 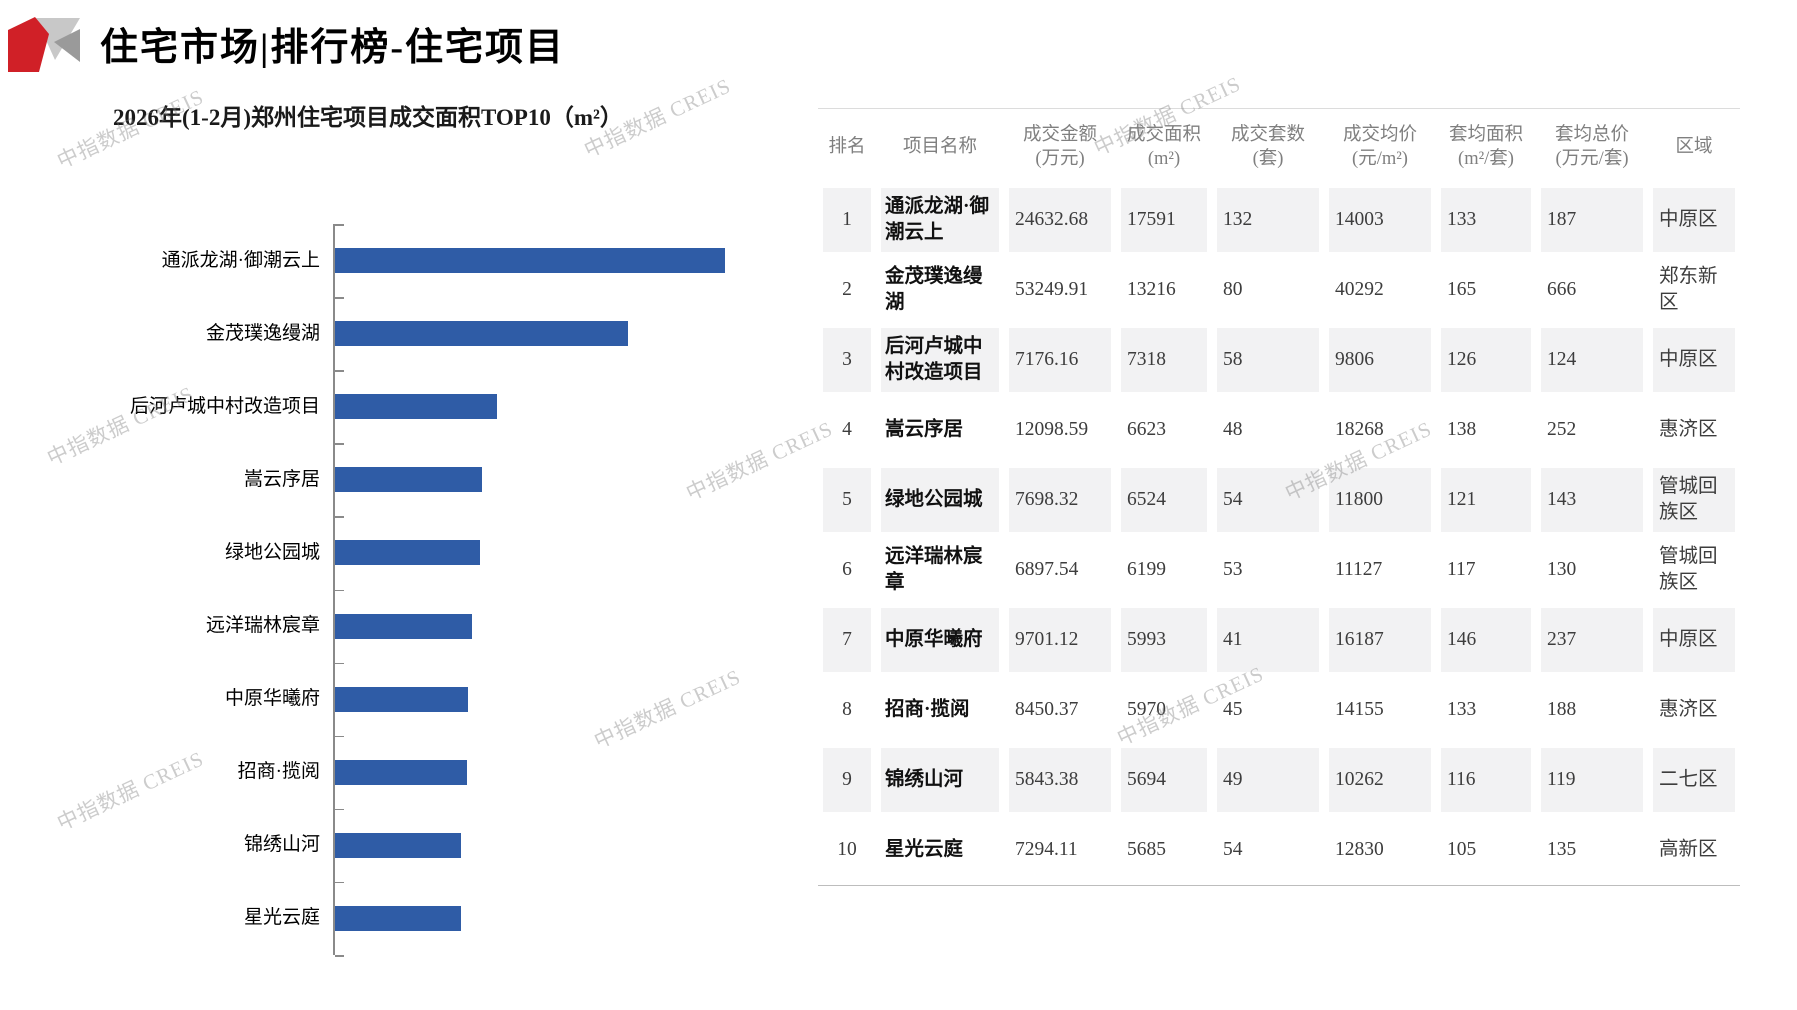 What do you see at coordinates (1486, 850) in the screenshot?
I see `table-cell: 105` at bounding box center [1486, 850].